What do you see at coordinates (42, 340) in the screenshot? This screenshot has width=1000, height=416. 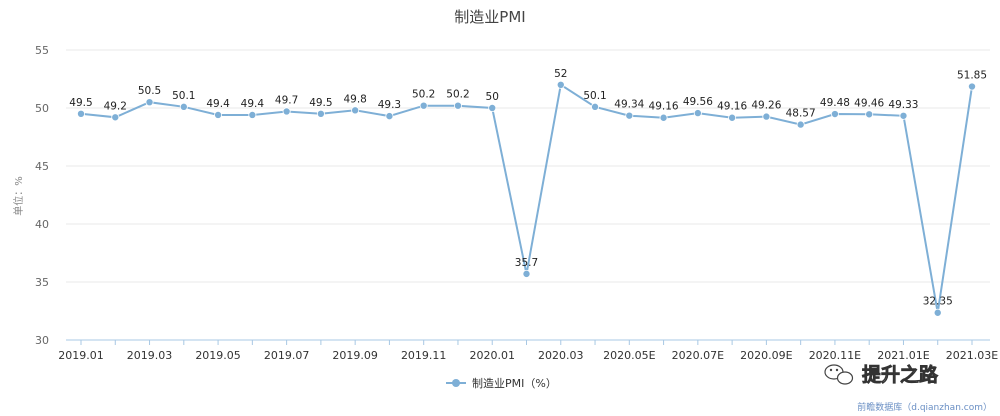 I see `y-tick-label: 30` at bounding box center [42, 340].